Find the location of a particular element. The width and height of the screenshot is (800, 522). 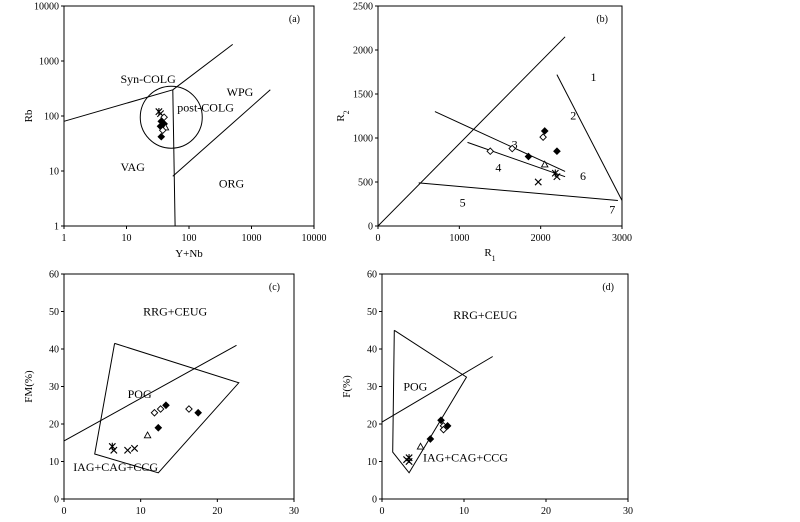

y-tick-label: 10000 is located at coordinates (46, 7).